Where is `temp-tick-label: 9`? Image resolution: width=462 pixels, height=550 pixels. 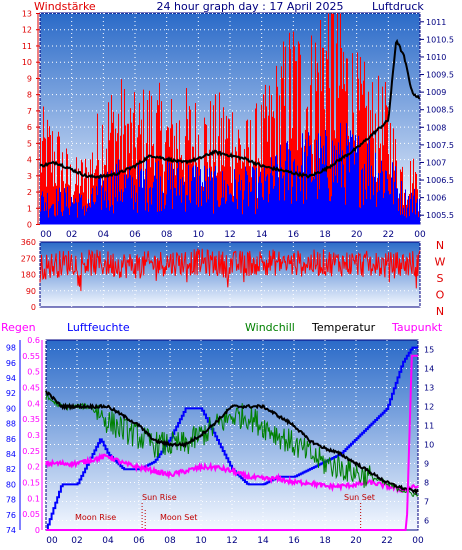
temp-tick-label: 9 is located at coordinates (426, 464).